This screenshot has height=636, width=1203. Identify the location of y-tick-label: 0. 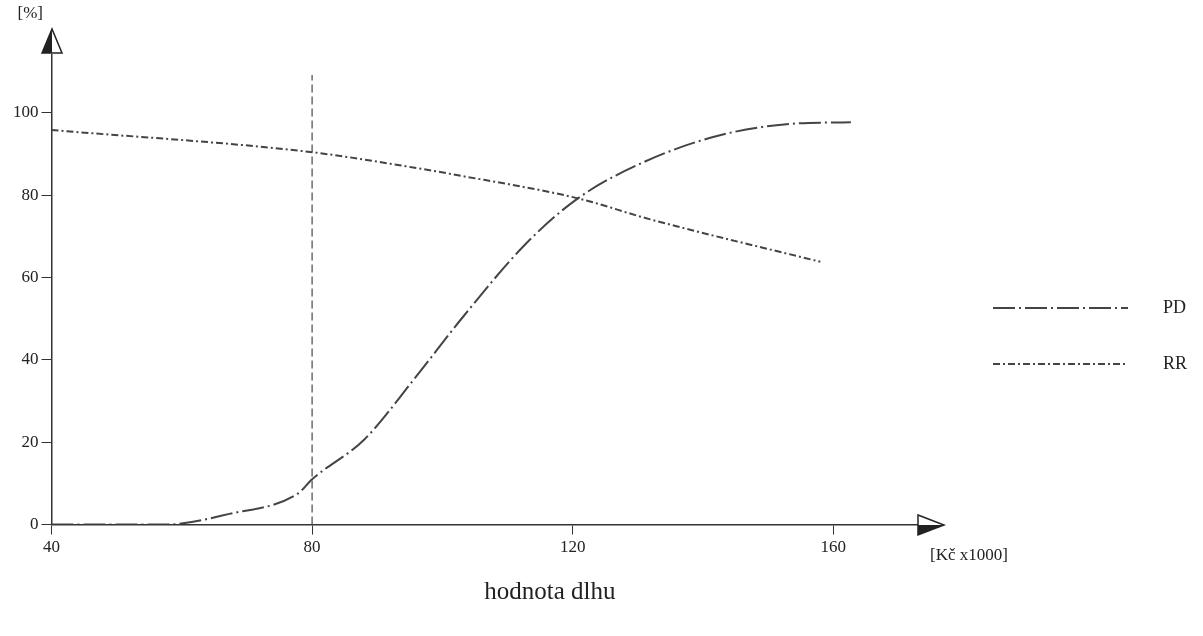
(34, 524).